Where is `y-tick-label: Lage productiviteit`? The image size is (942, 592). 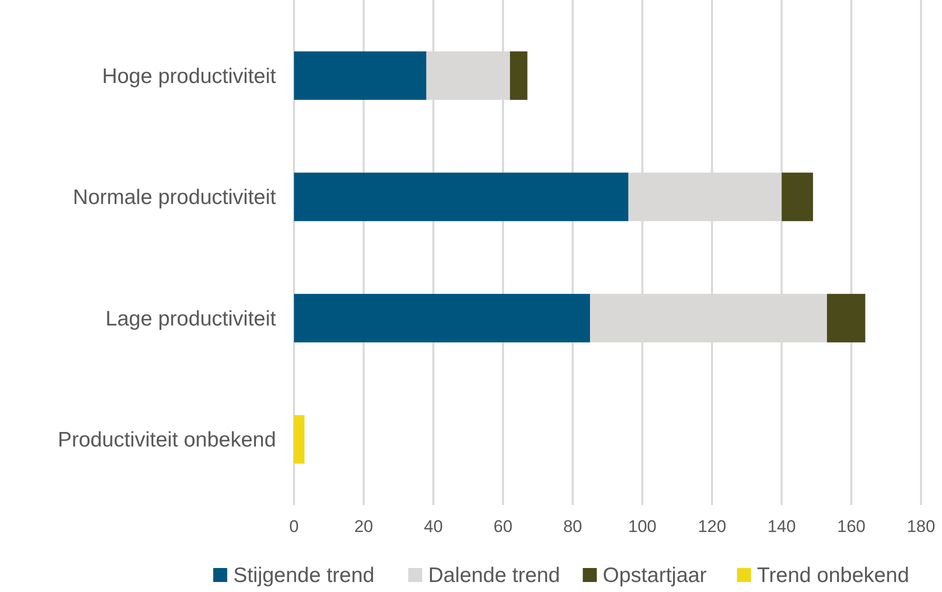
y-tick-label: Lage productiviteit is located at coordinates (191, 318).